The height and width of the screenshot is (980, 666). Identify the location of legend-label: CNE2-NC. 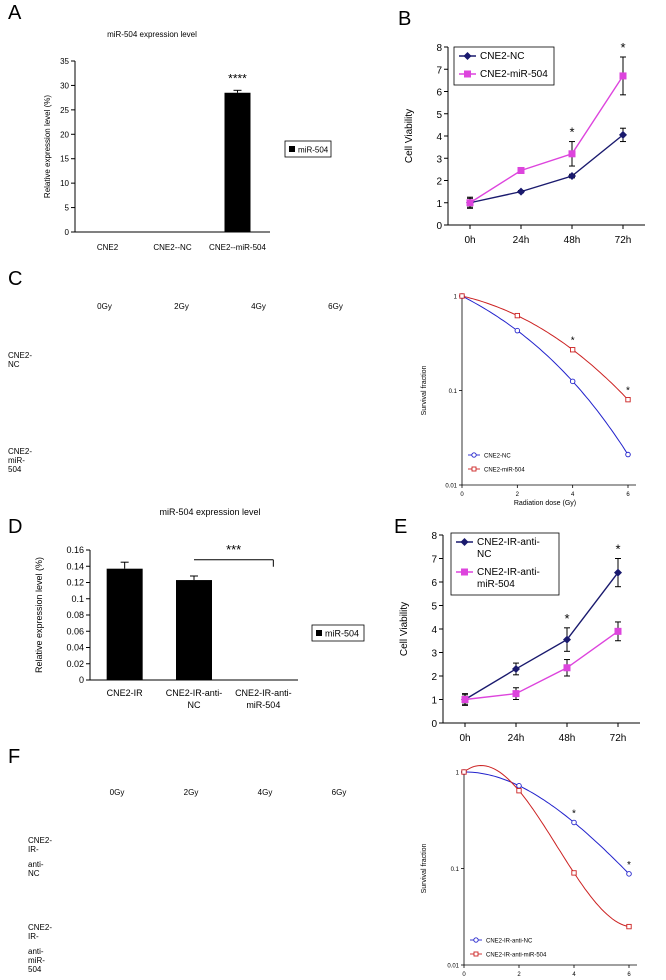
(497, 457).